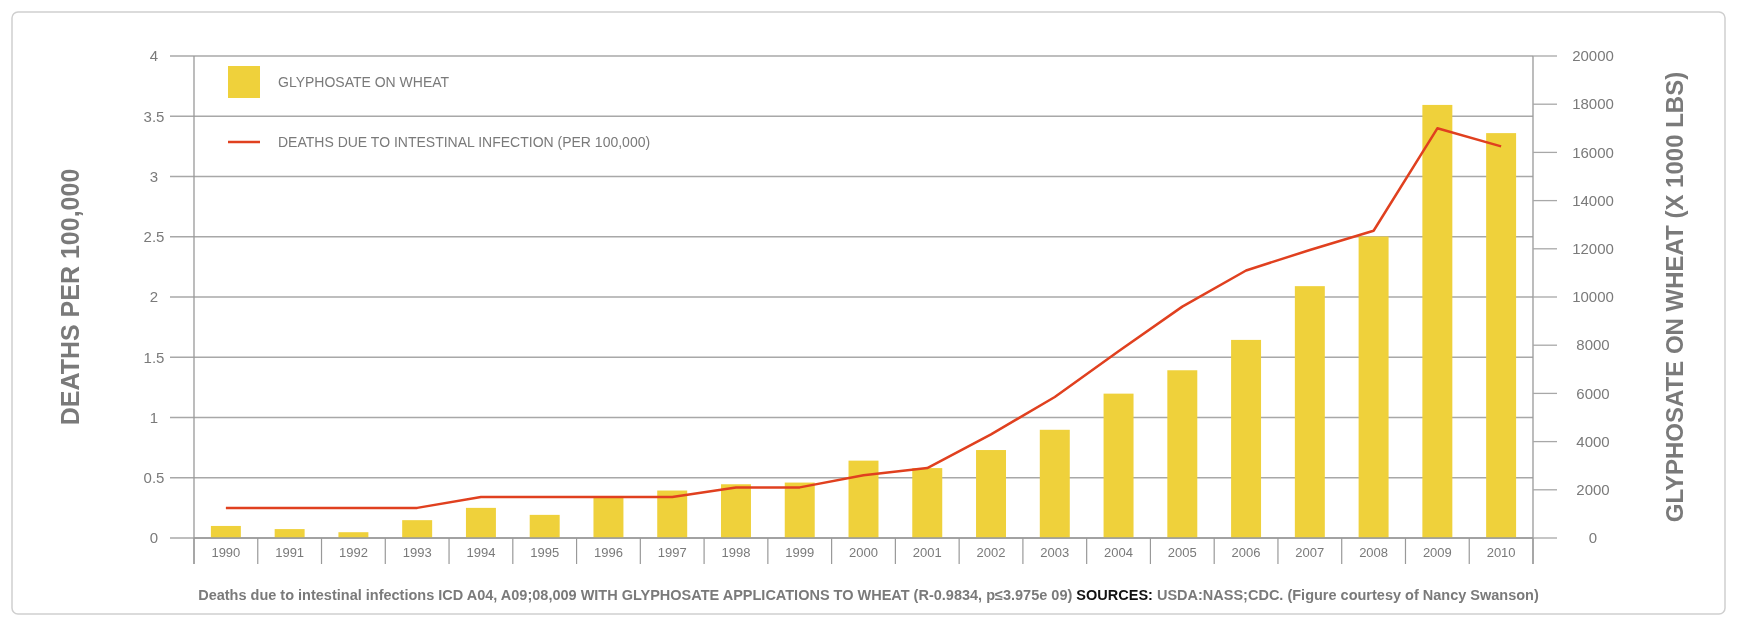  What do you see at coordinates (1593, 441) in the screenshot?
I see `y2-tick-label: 4000` at bounding box center [1593, 441].